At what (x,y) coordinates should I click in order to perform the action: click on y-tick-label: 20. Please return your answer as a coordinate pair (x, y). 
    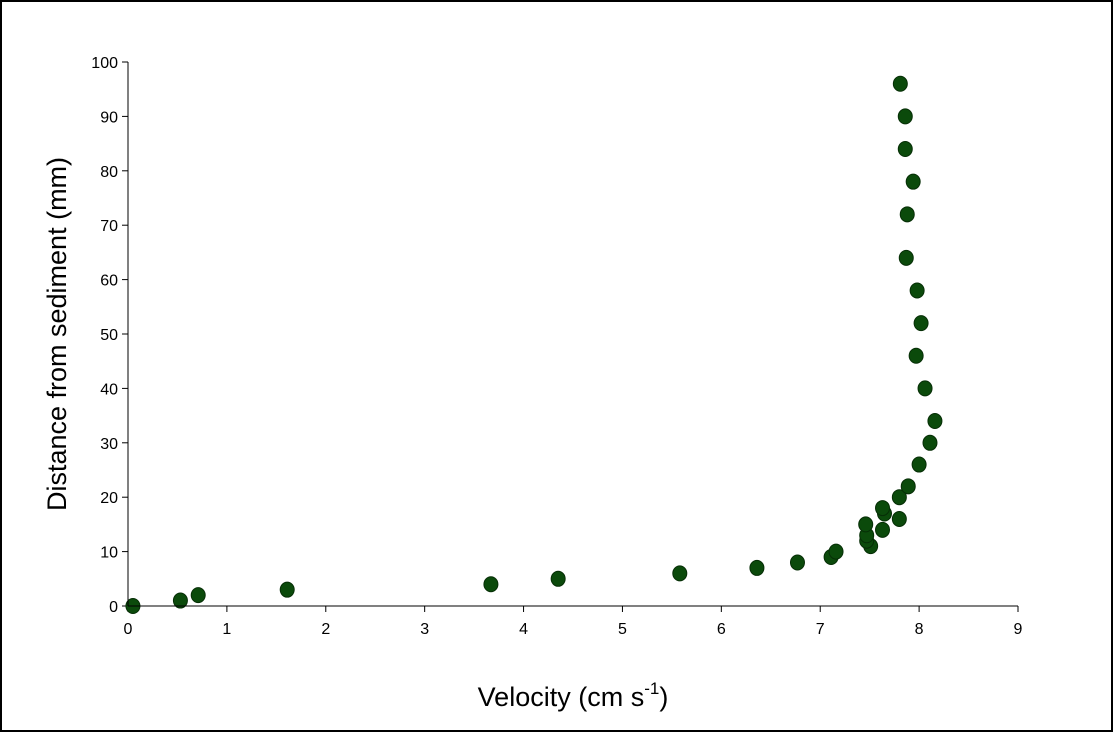
    Looking at the image, I should click on (109, 498).